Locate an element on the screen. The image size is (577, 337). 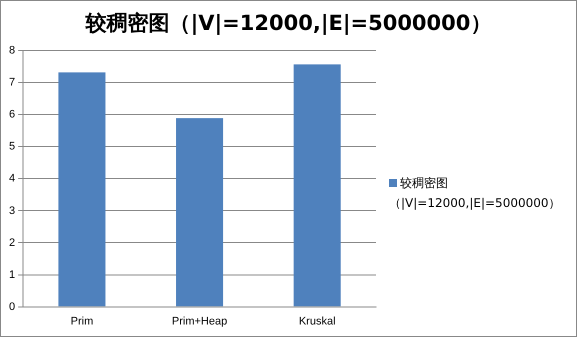
x-tick-label: Kruskal is located at coordinates (317, 321).